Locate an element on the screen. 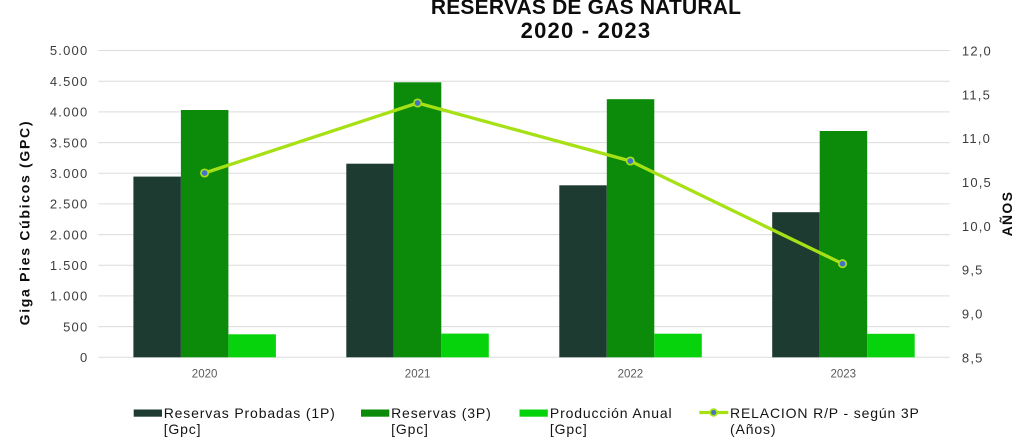 The image size is (1024, 448). svg-text: 10,5 is located at coordinates (977, 182).